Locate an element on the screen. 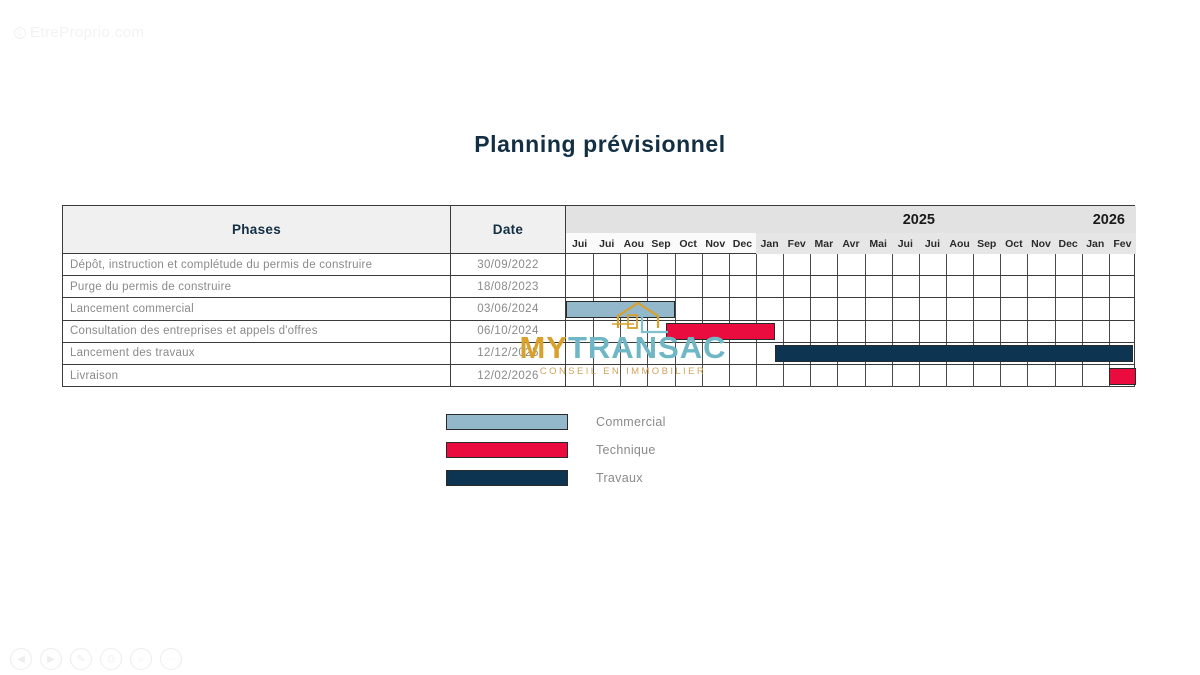  month-label: Dec is located at coordinates (1068, 243).